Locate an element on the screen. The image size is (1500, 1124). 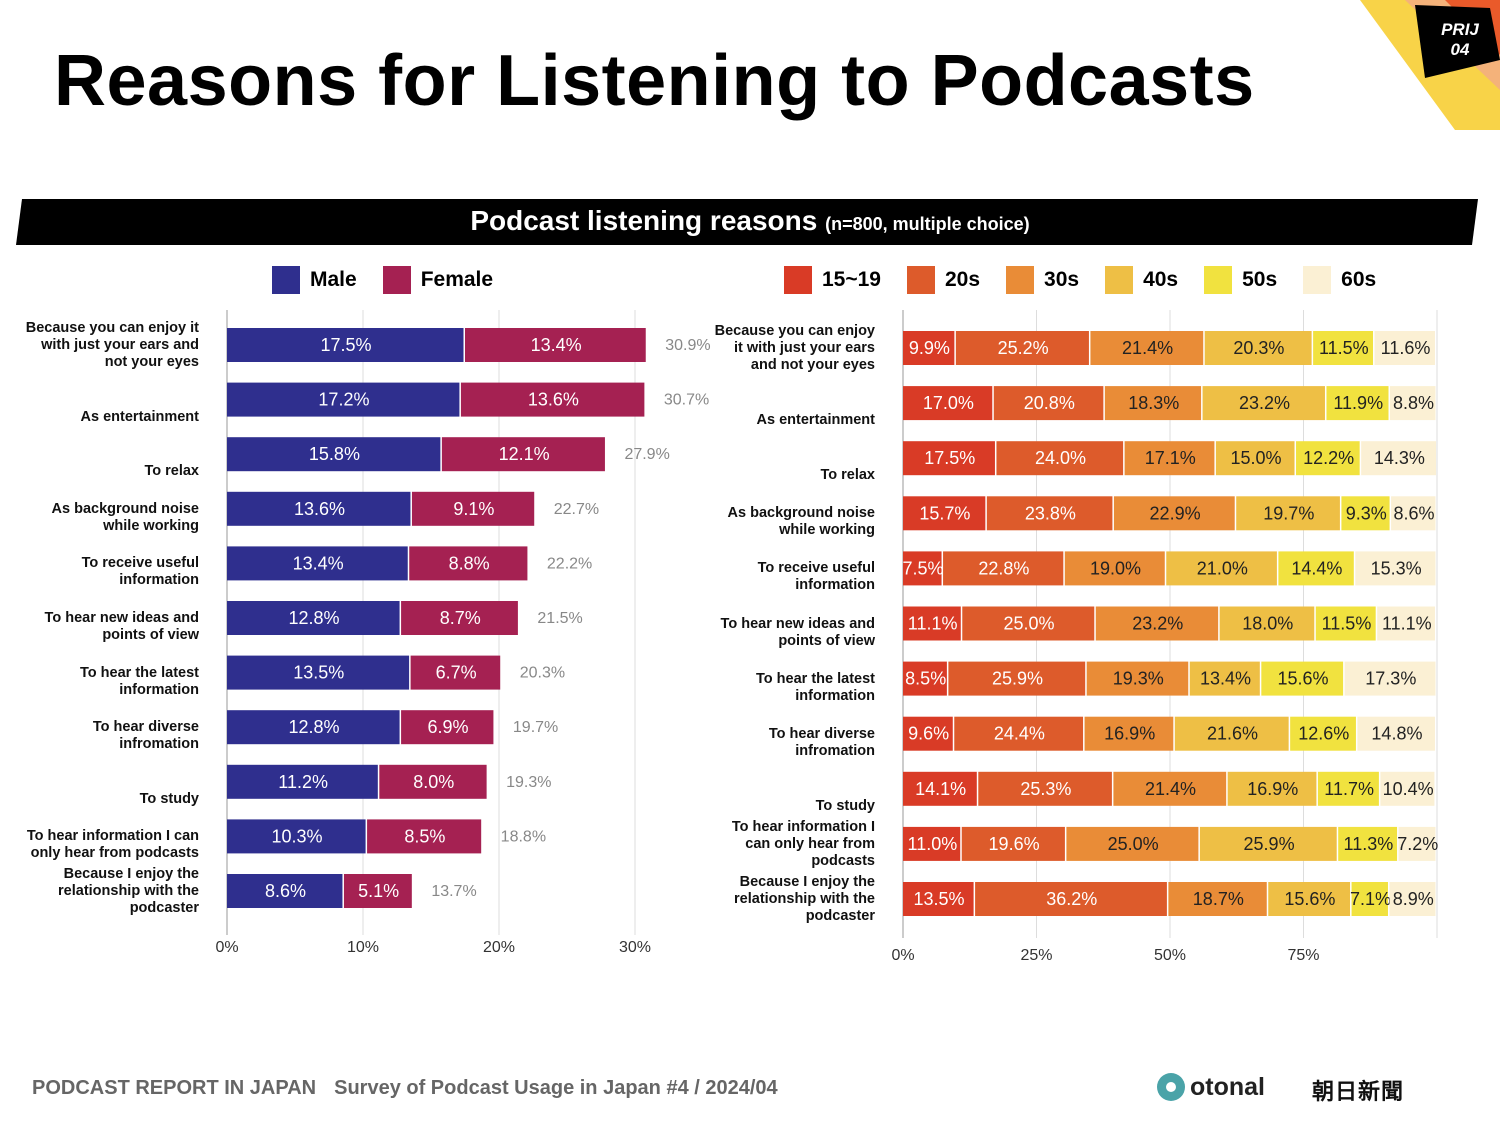
data-label: 25.3% is located at coordinates (1045, 789).